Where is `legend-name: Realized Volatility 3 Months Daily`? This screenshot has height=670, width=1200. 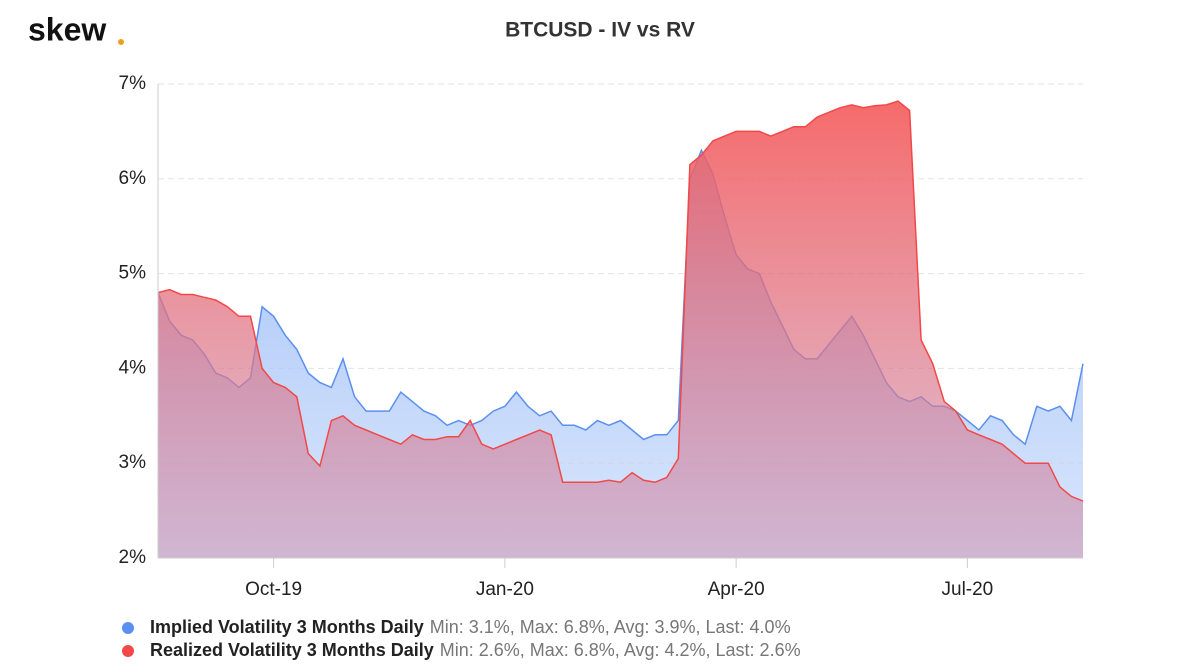 legend-name: Realized Volatility 3 Months Daily is located at coordinates (292, 650).